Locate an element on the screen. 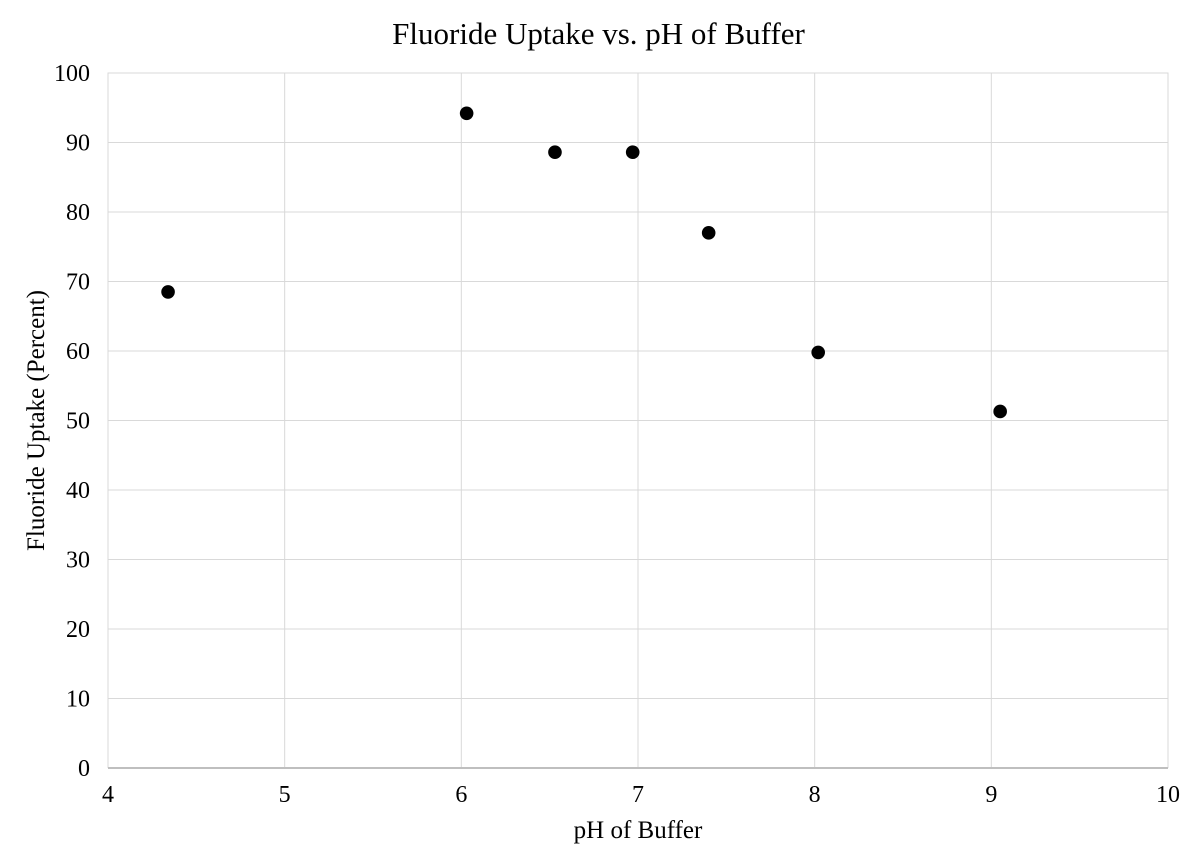  y-tick-label: 0 is located at coordinates (84, 769).